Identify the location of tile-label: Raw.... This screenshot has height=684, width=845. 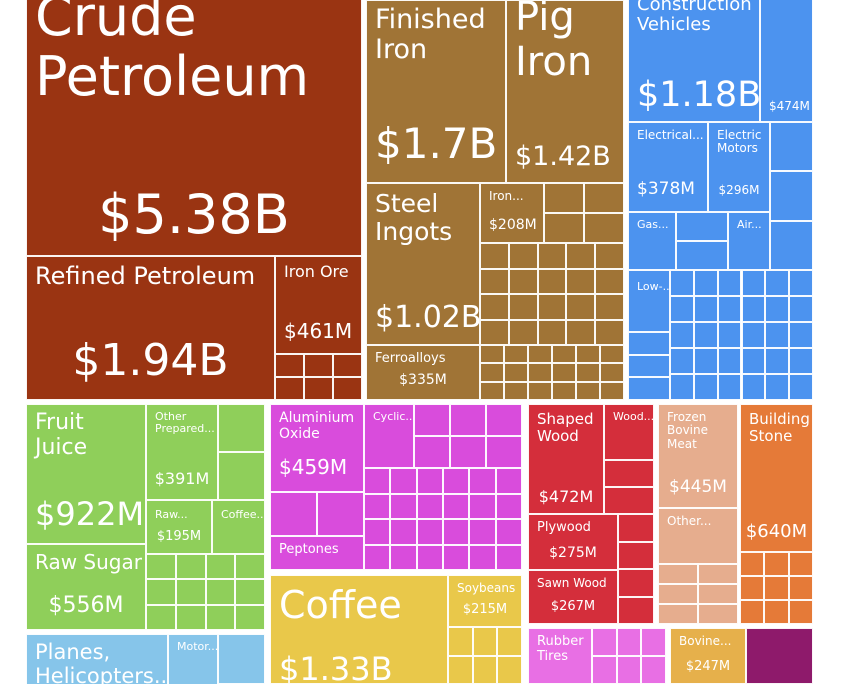
(171, 514).